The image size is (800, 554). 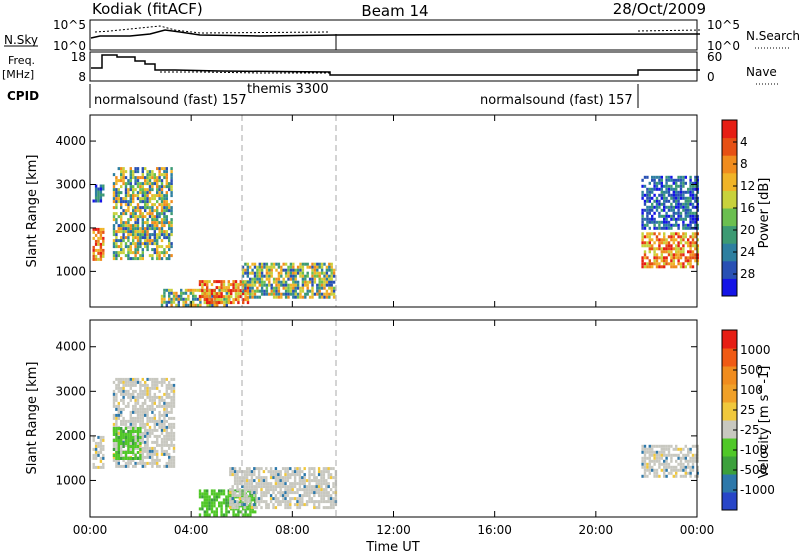 I want to click on x-tick-label: 00:00, so click(x=90, y=530).